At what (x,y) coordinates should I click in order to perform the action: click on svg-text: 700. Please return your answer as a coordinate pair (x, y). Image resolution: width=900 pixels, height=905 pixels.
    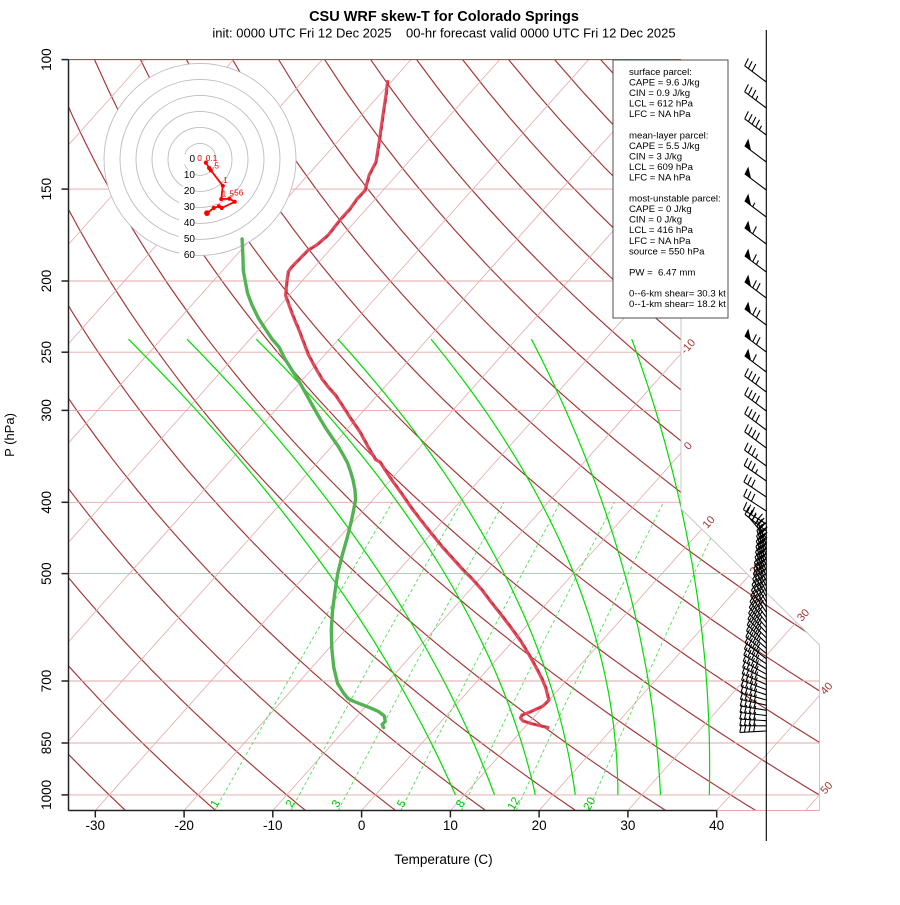
    Looking at the image, I should click on (46, 681).